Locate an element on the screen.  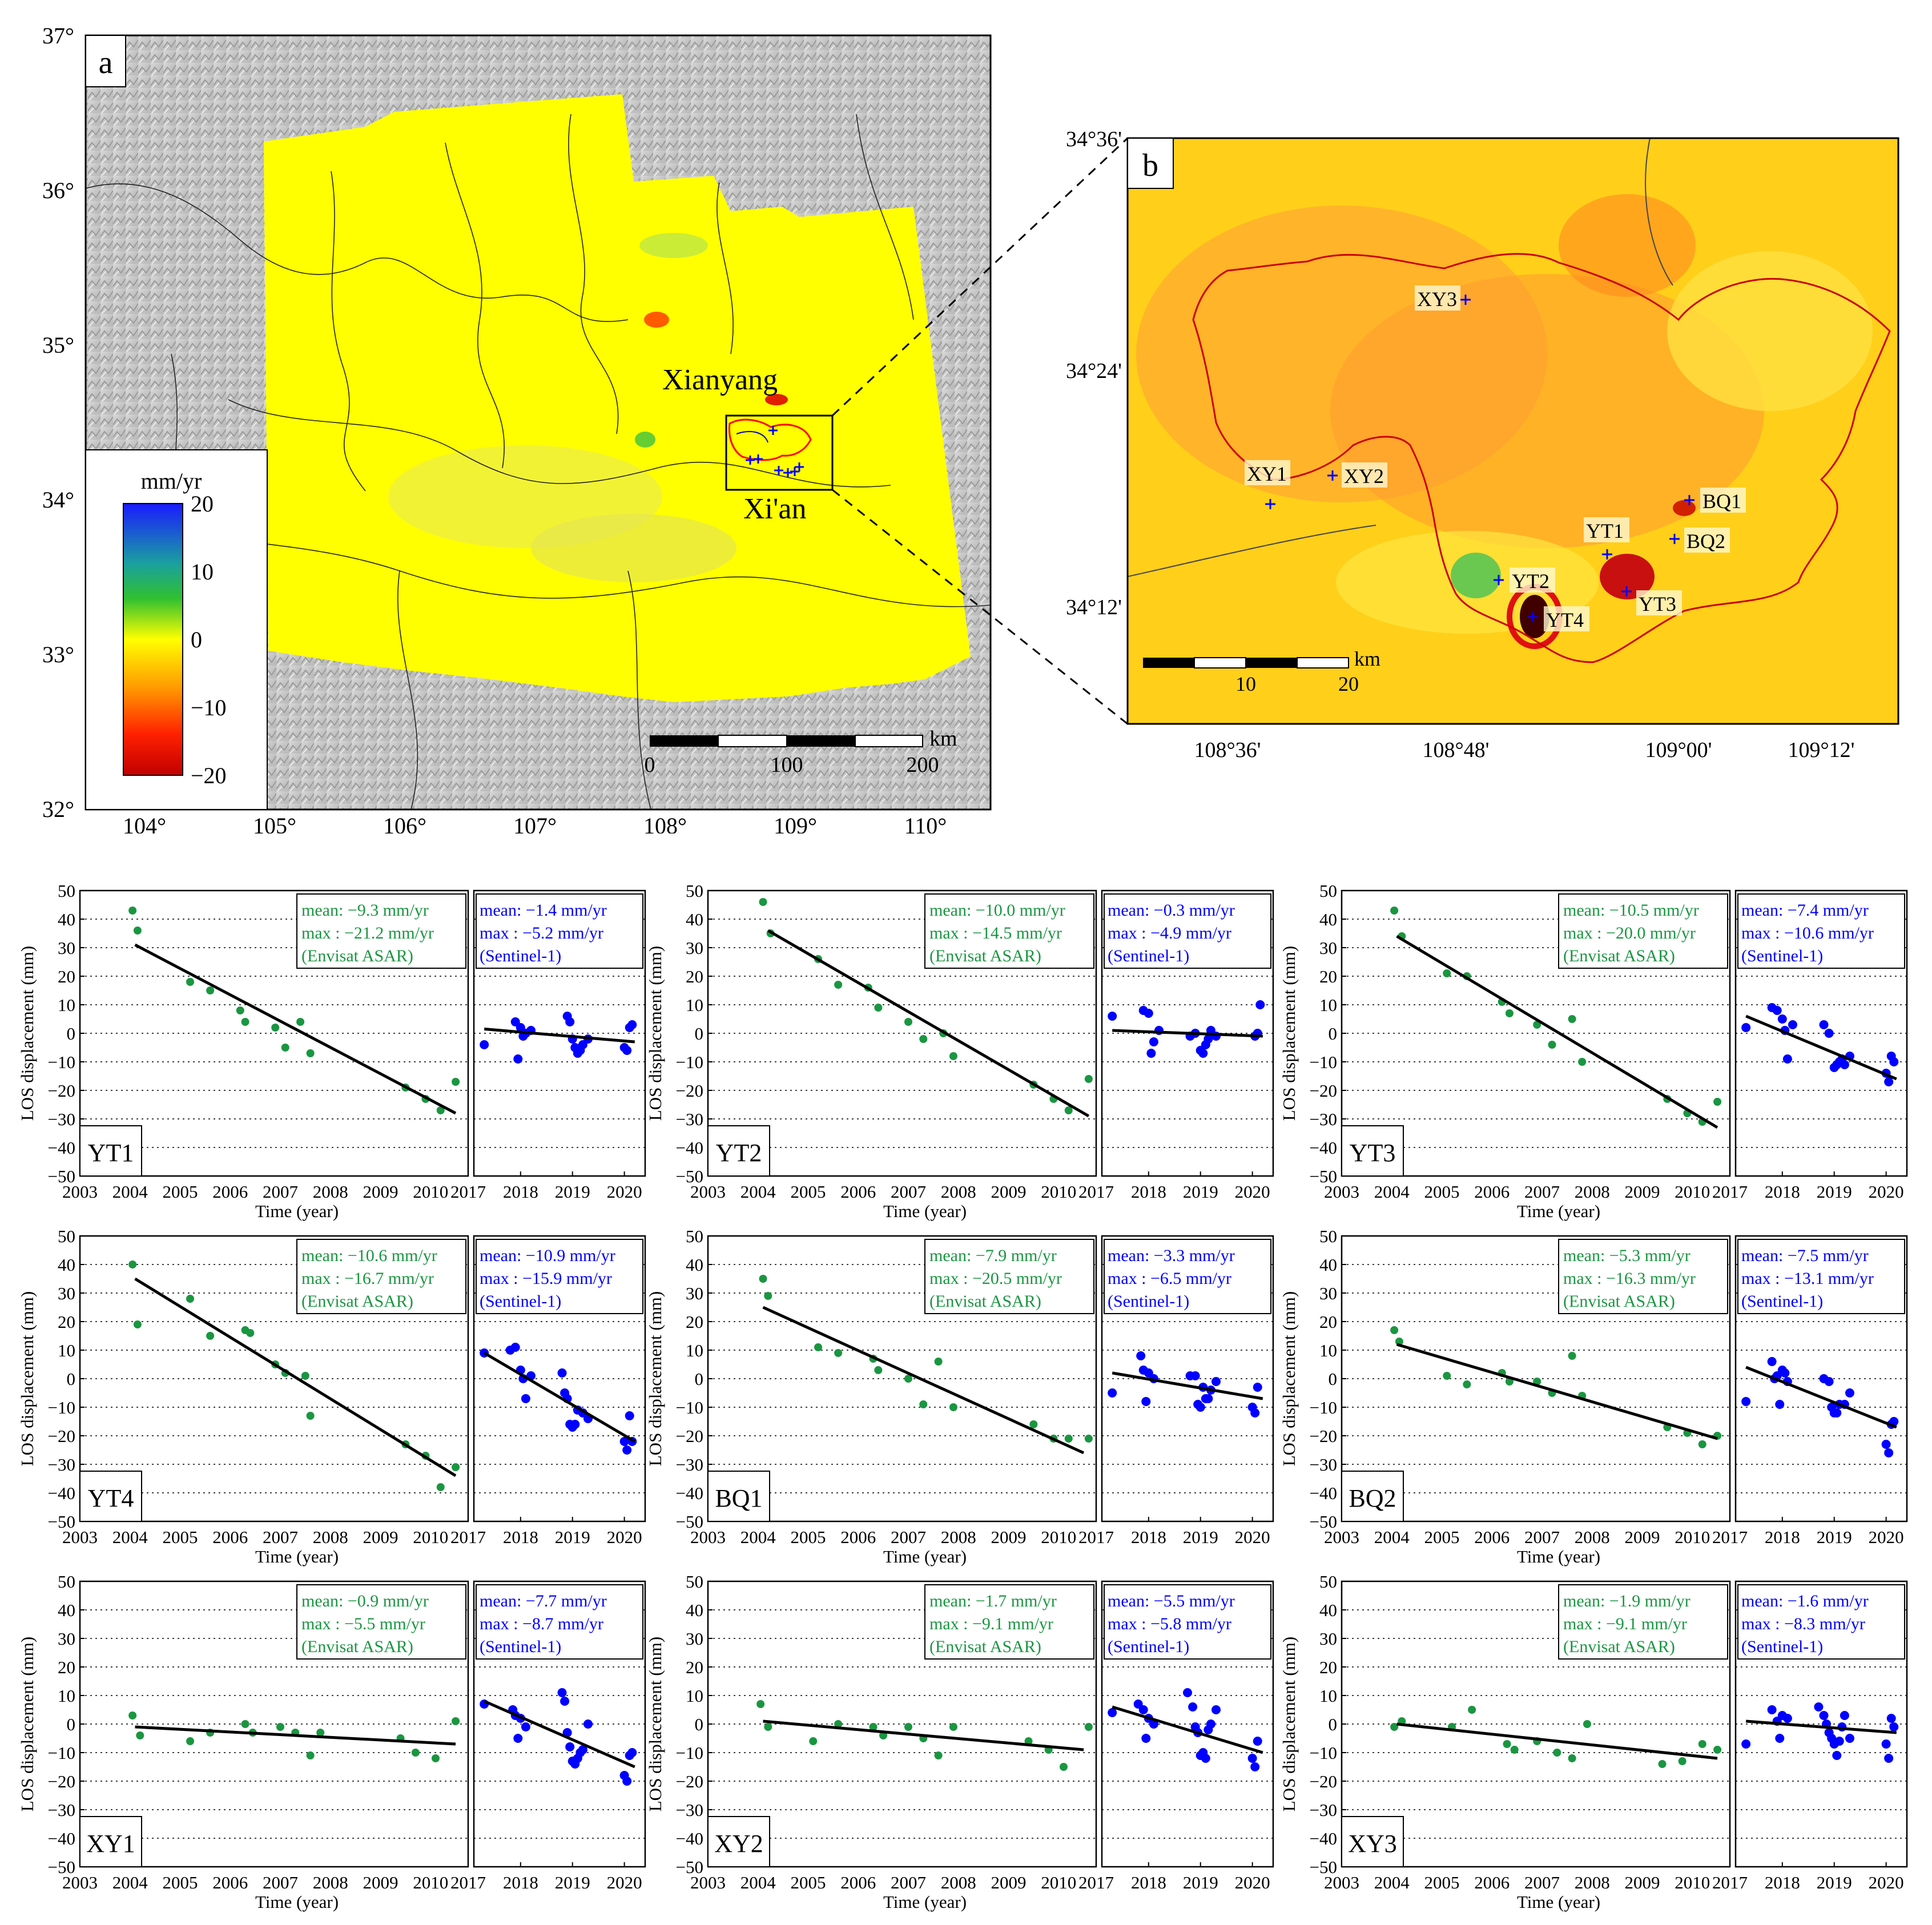
study-area-box is located at coordinates (779, 452).